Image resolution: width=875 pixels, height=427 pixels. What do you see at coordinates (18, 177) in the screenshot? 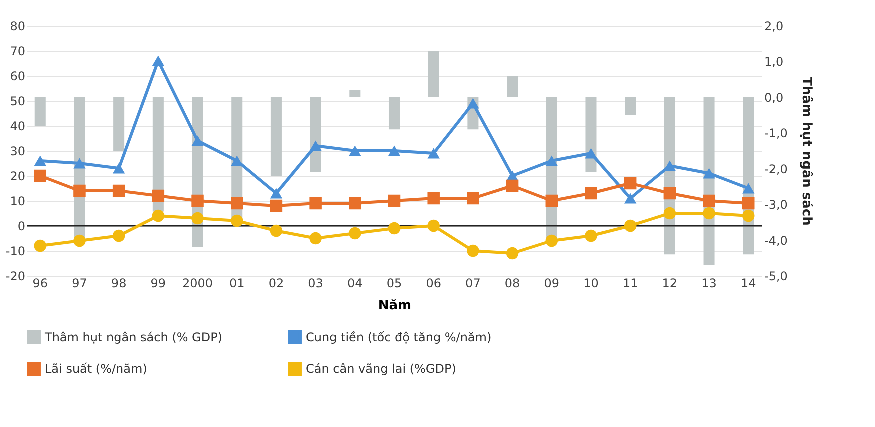
I see `y-tick-label: 20` at bounding box center [18, 177].